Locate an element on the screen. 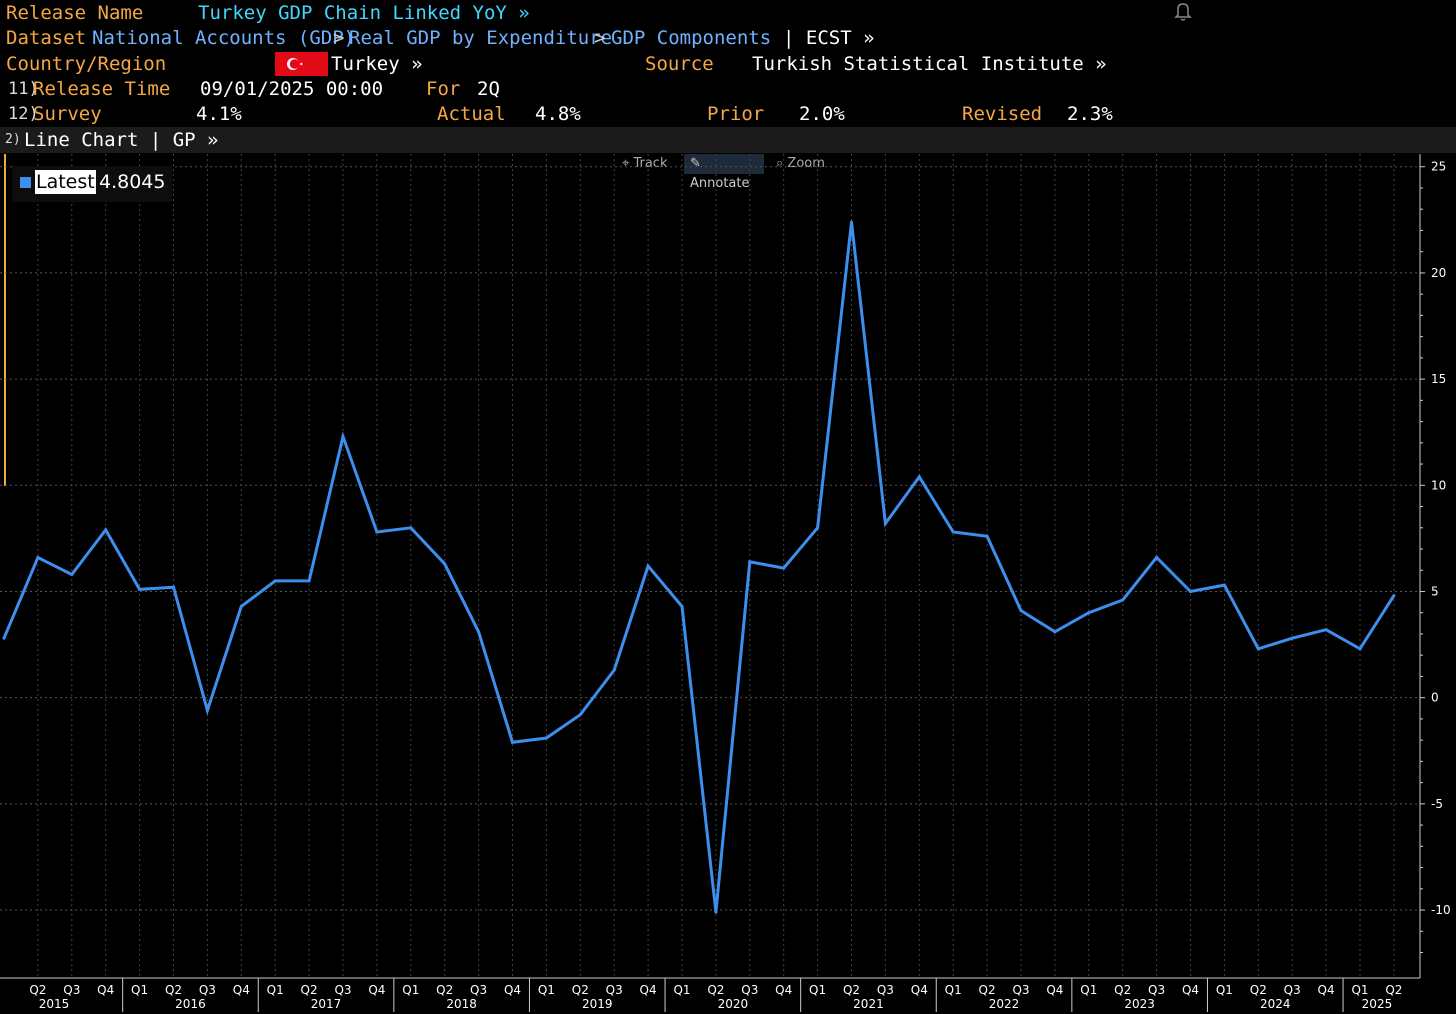 This screenshot has height=1014, width=1456. scroll-indicator is located at coordinates (5, 320).